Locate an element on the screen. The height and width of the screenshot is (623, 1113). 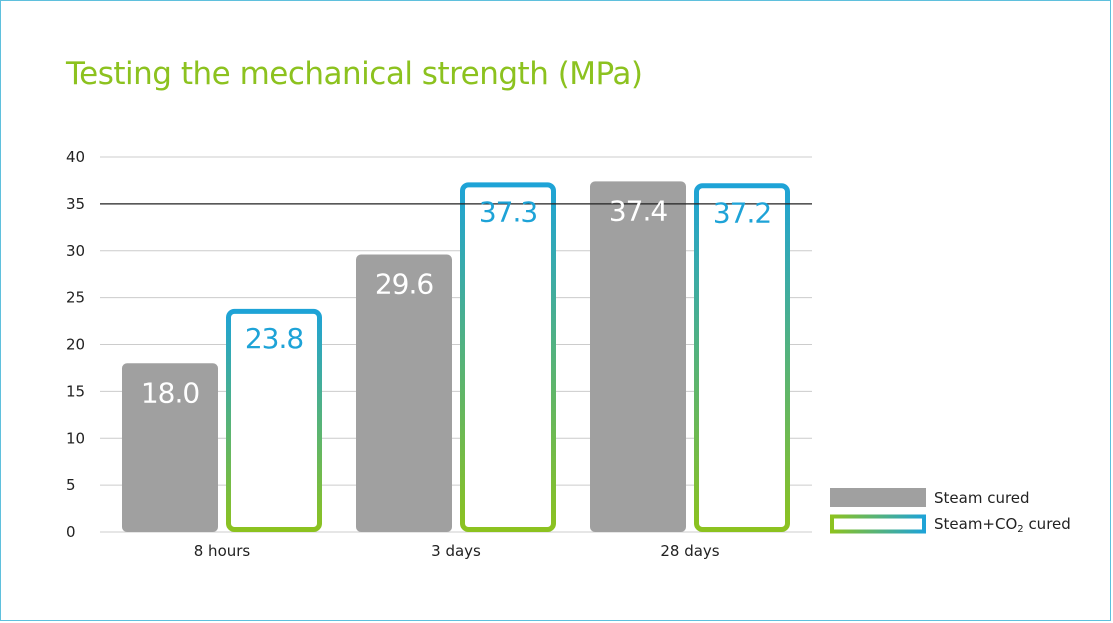
value-label-steam: 37.4 is located at coordinates (638, 210).